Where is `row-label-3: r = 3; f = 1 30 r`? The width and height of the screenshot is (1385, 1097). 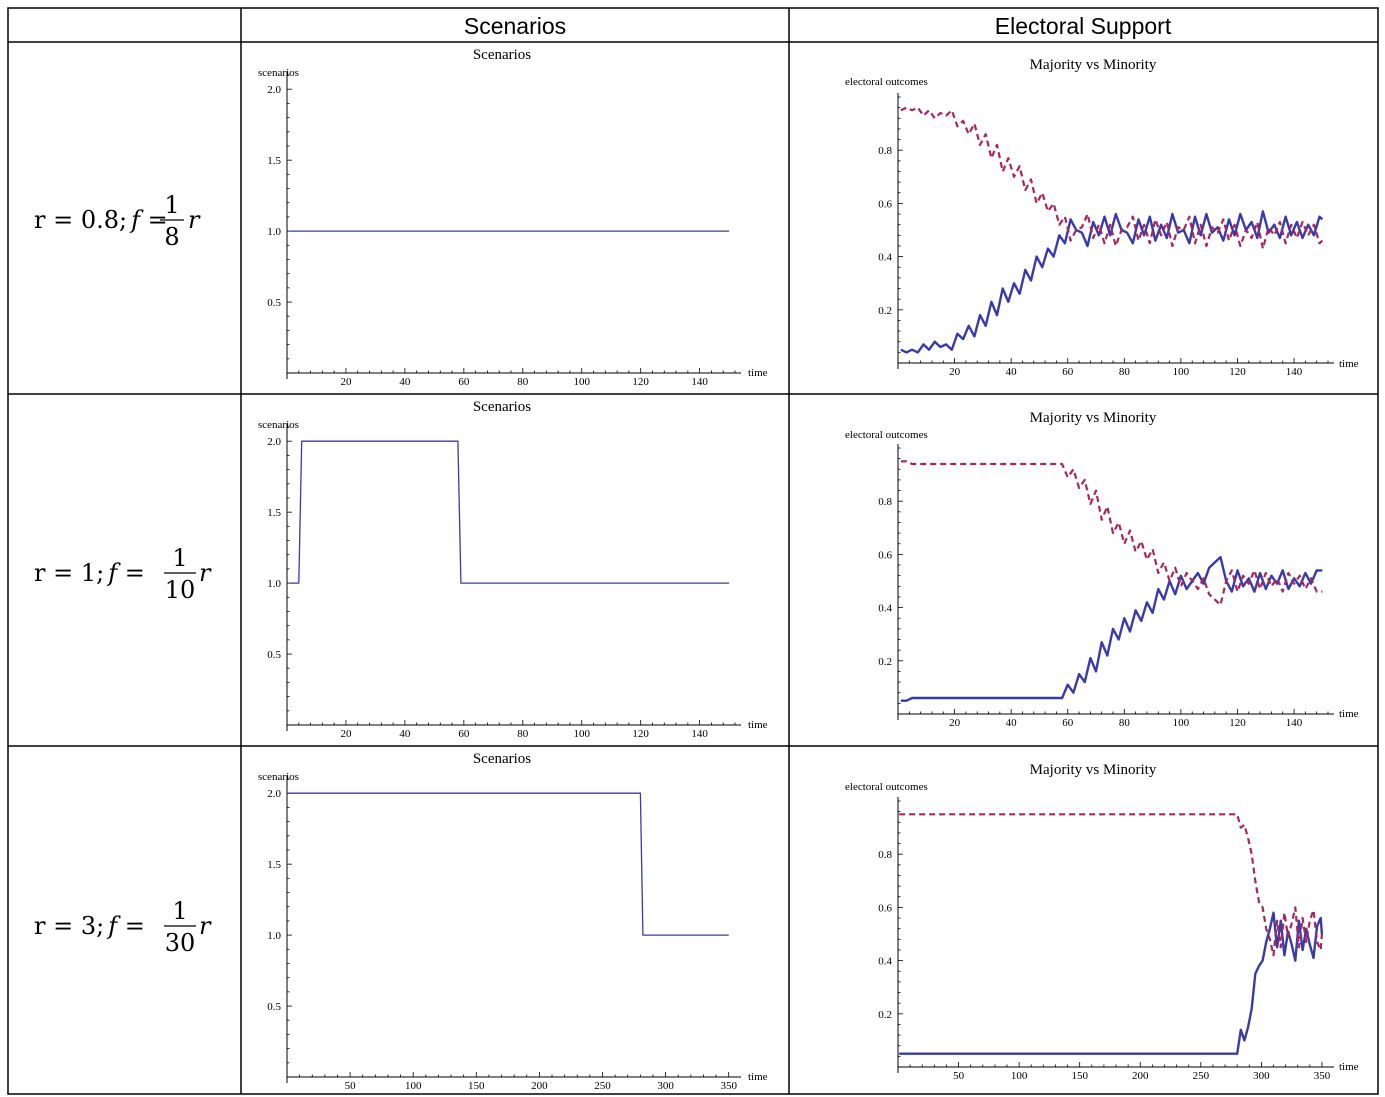
row-label-3: r = 3; f = 1 30 r is located at coordinates (123, 927).